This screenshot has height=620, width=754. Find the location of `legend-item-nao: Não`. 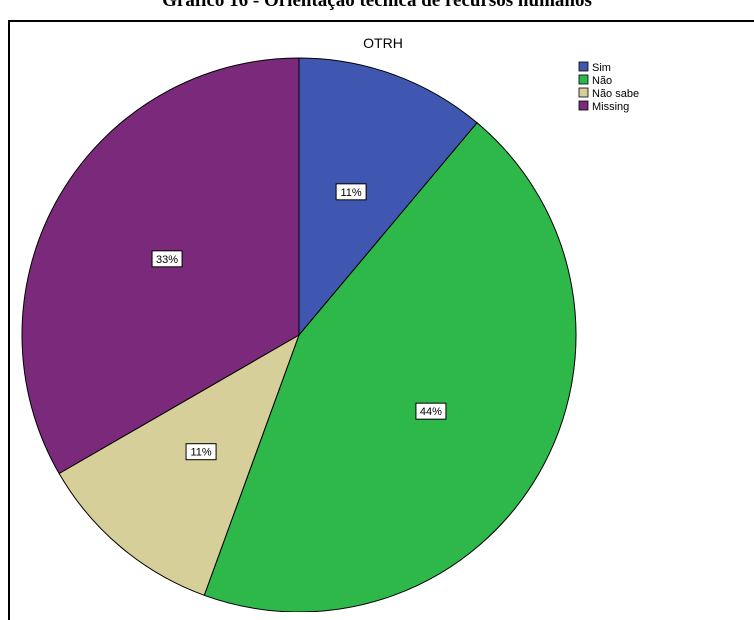

legend-item-nao: Não is located at coordinates (595, 80).